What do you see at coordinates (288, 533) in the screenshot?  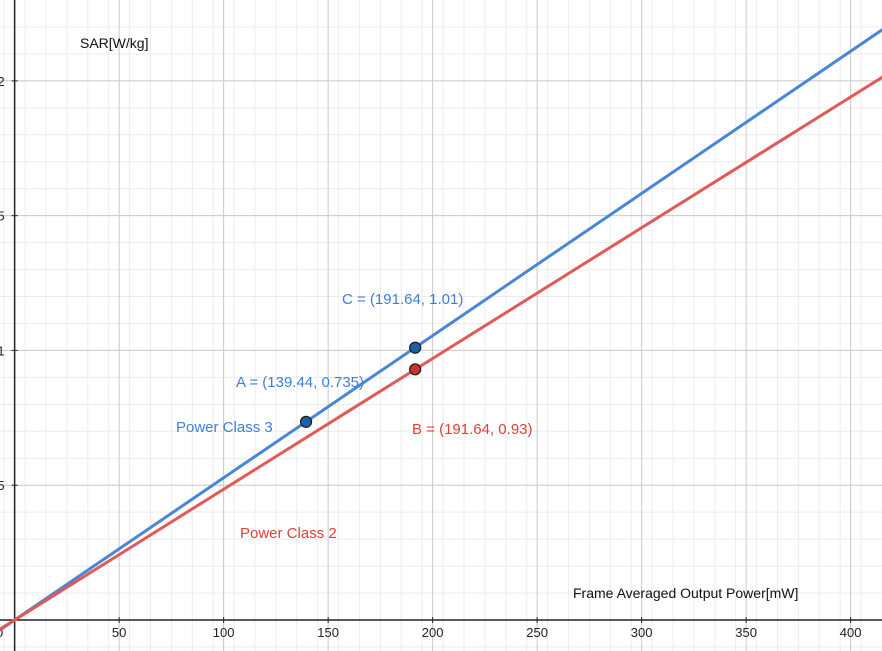 I see `power-class-2-label: Power Class 2` at bounding box center [288, 533].